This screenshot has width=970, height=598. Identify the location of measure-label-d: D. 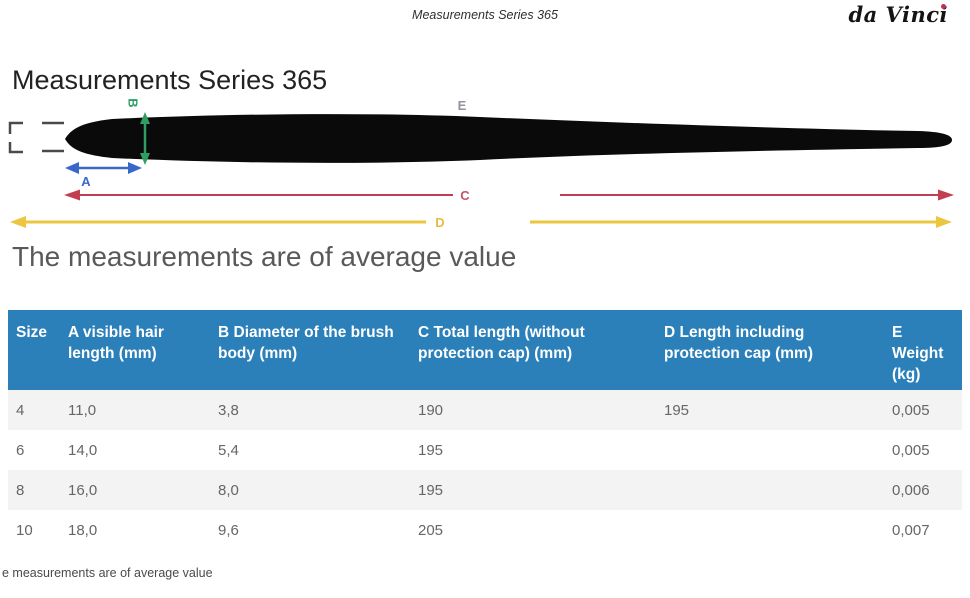
(439, 222).